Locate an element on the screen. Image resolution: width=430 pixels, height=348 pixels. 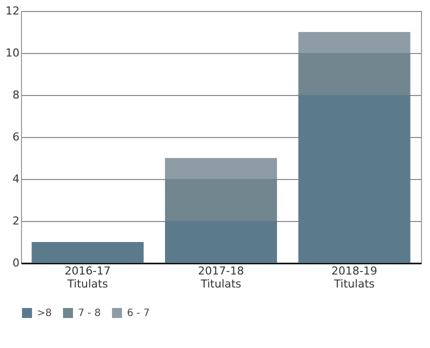
y-tick-label: 6 is located at coordinates (16, 137).